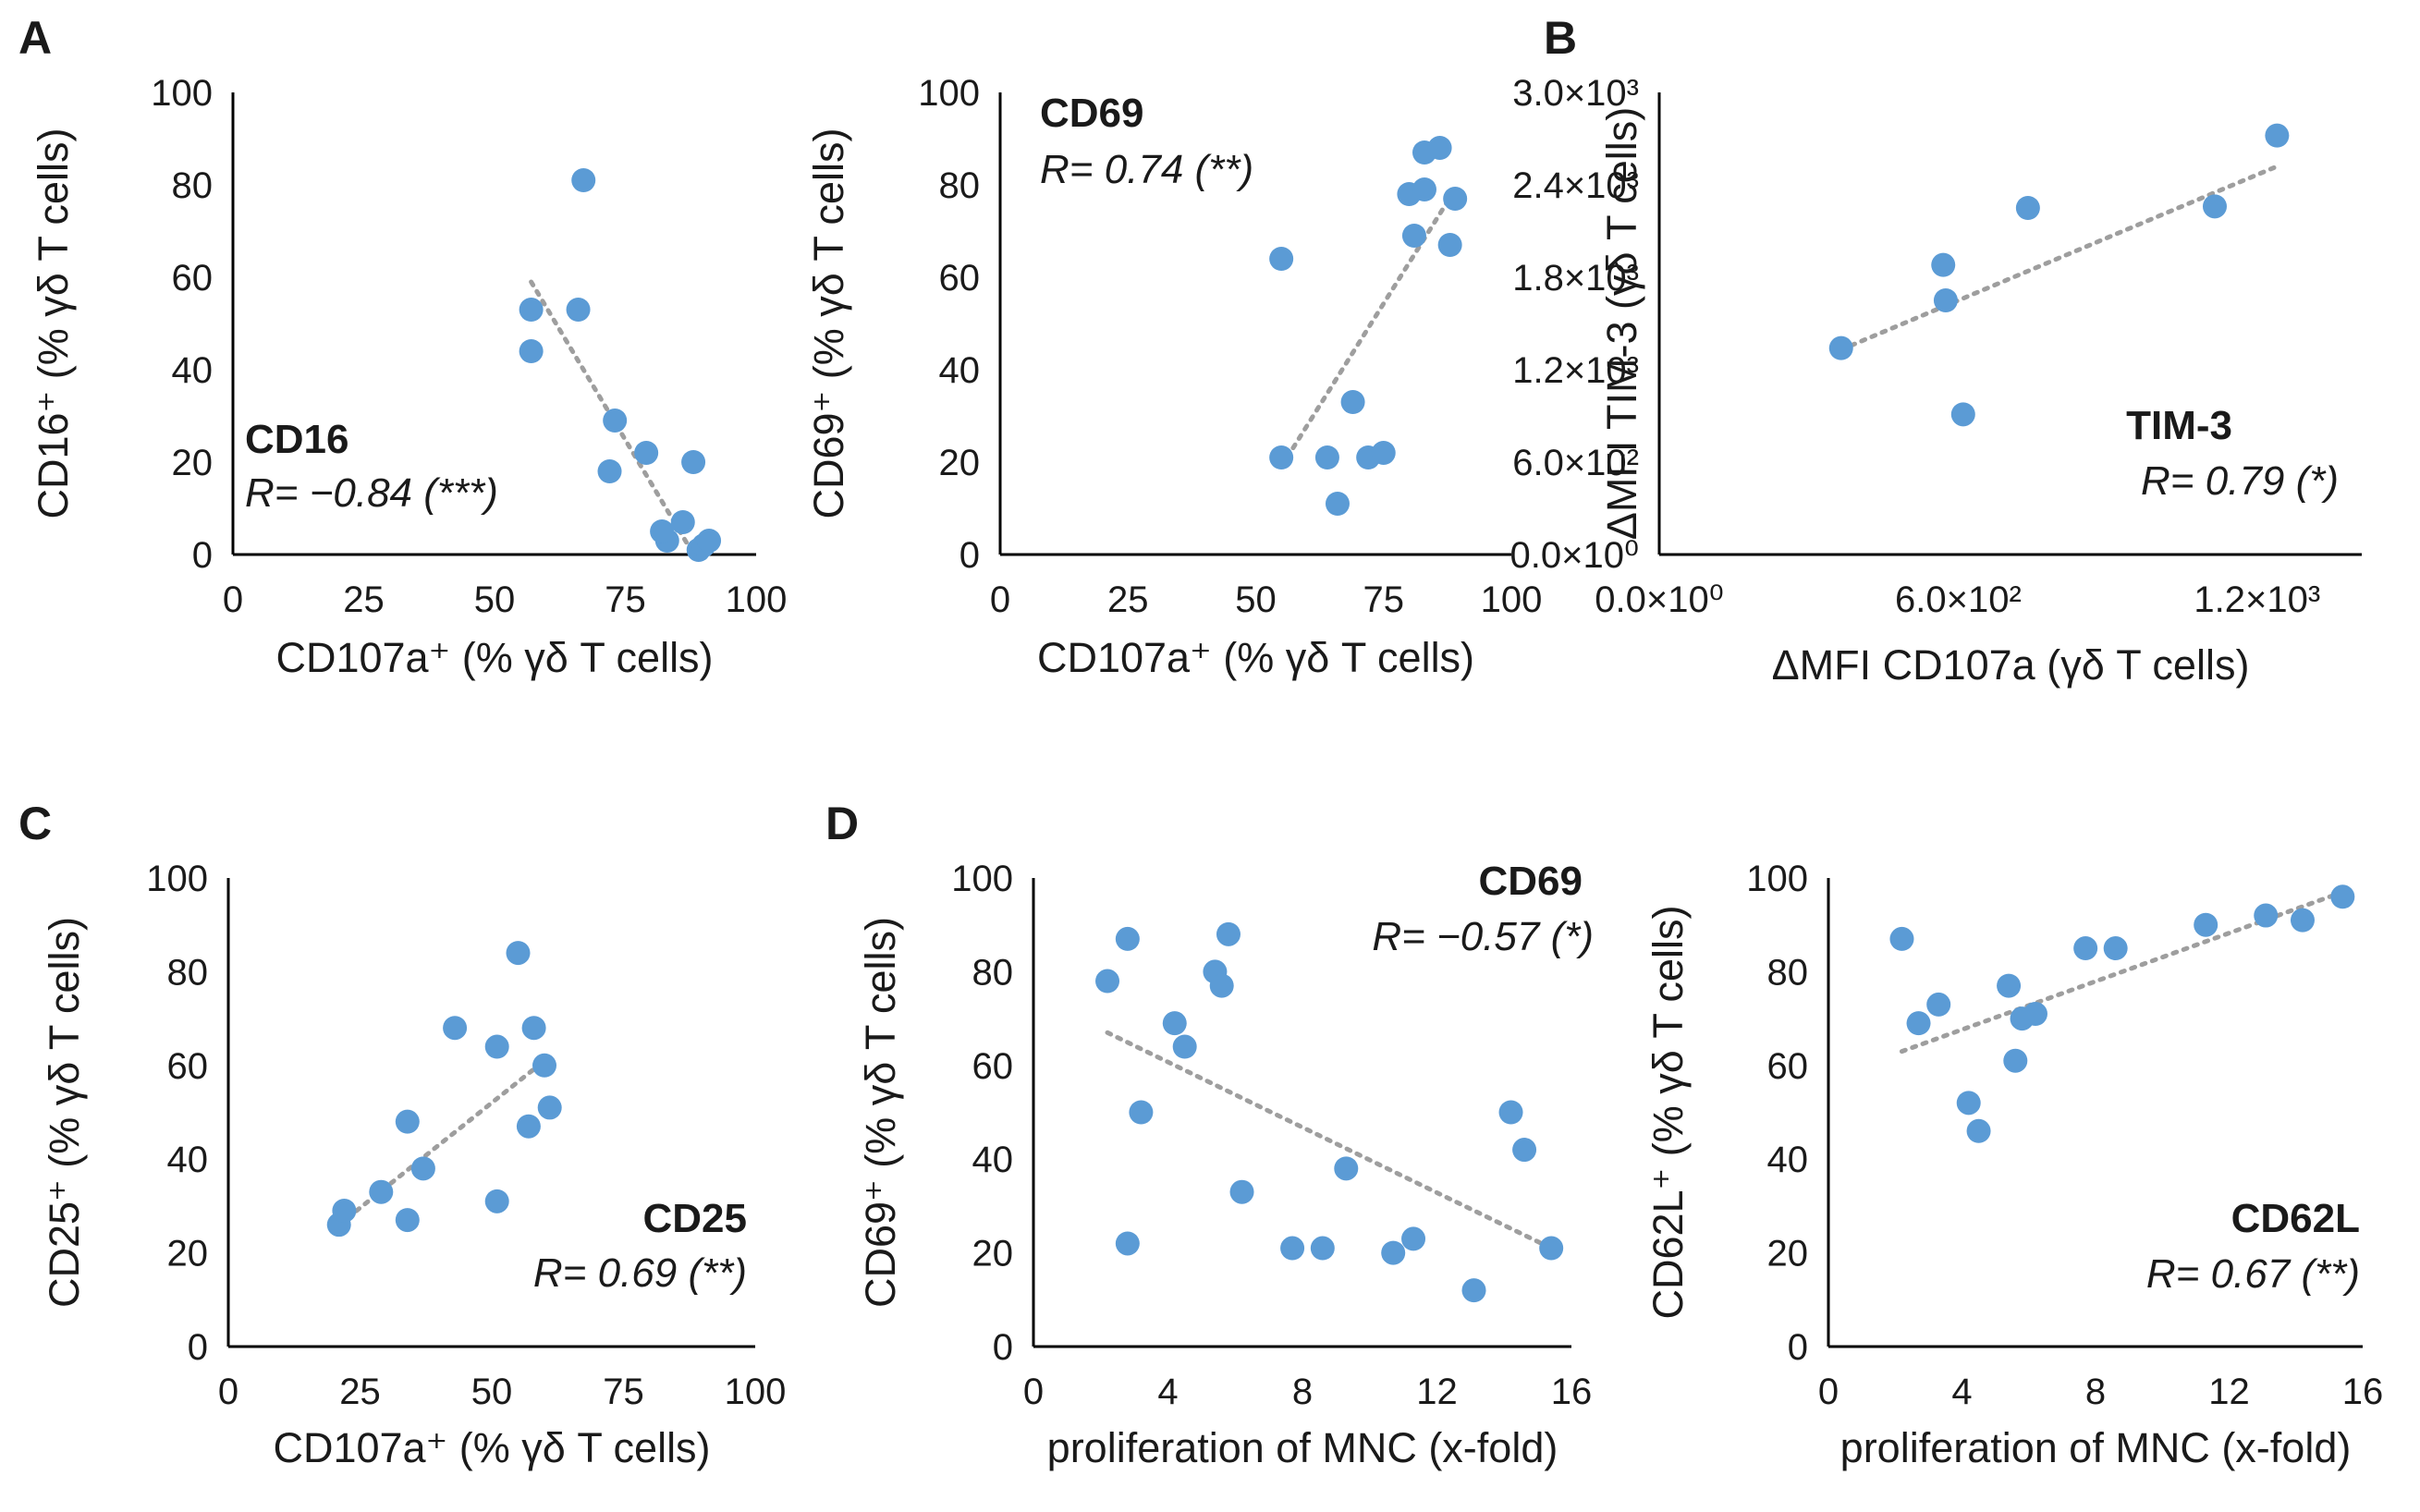 This screenshot has width=2420, height=1512. I want to click on x-tick-label: 75, so click(623, 1392).